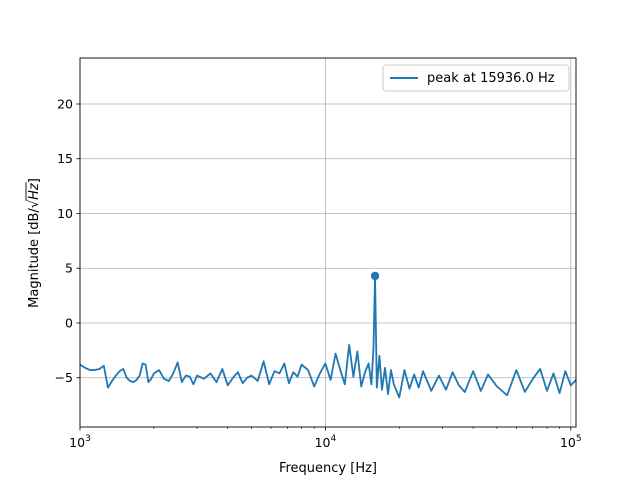 The width and height of the screenshot is (640, 480). I want to click on y-tick-label: 15, so click(65, 158).